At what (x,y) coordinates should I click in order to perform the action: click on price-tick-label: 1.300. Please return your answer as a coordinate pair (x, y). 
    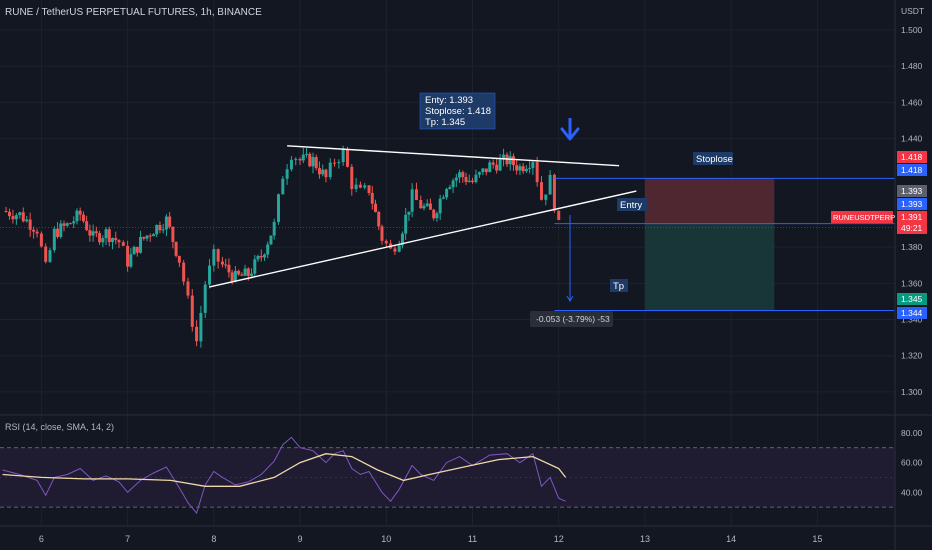
    Looking at the image, I should click on (912, 392).